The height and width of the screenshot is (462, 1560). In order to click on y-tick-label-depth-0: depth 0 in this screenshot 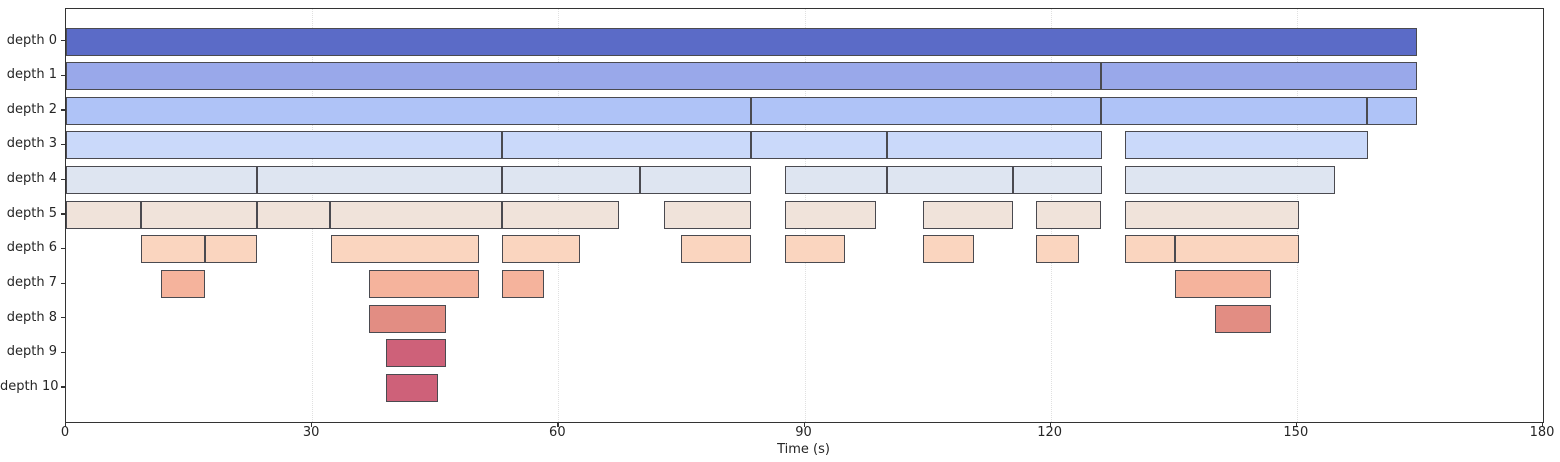, I will do `click(31, 40)`.